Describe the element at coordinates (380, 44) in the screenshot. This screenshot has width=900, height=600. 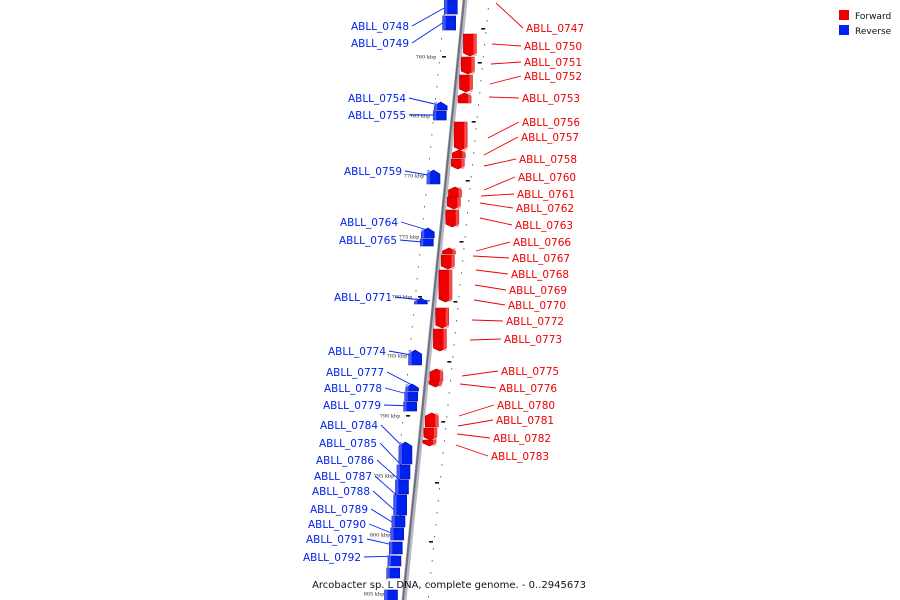
I see `gene-label-reverse: ABLL_0749` at that location.